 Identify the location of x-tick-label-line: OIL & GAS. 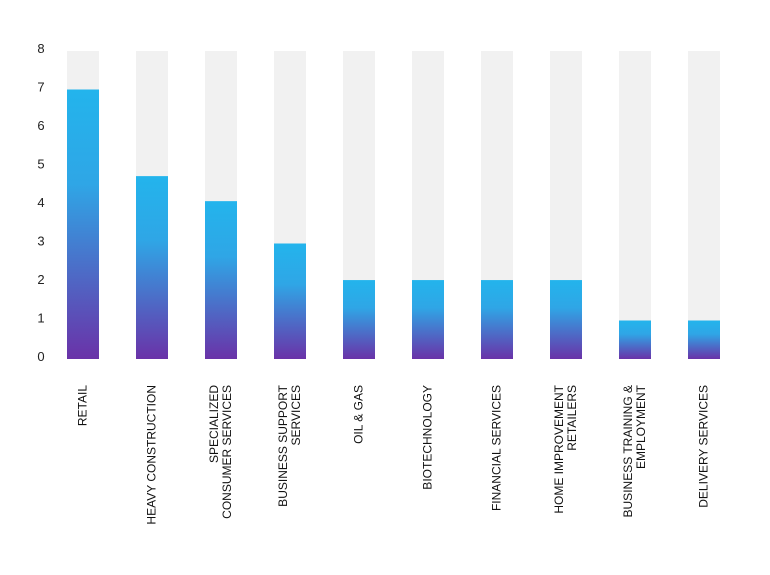
(359, 414).